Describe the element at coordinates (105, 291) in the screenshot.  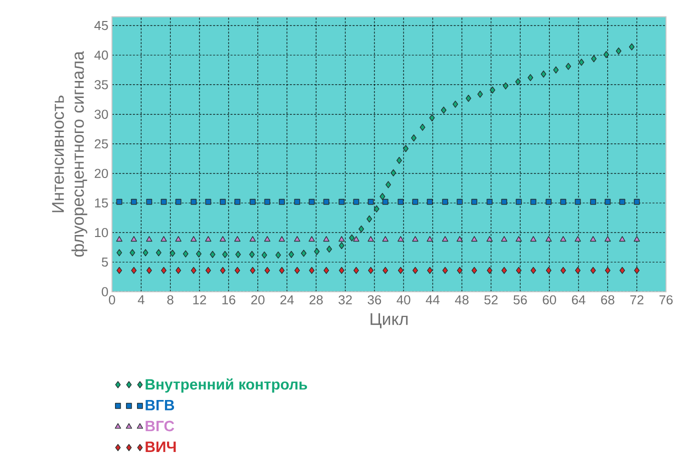
I see `y-tick-label: 0` at that location.